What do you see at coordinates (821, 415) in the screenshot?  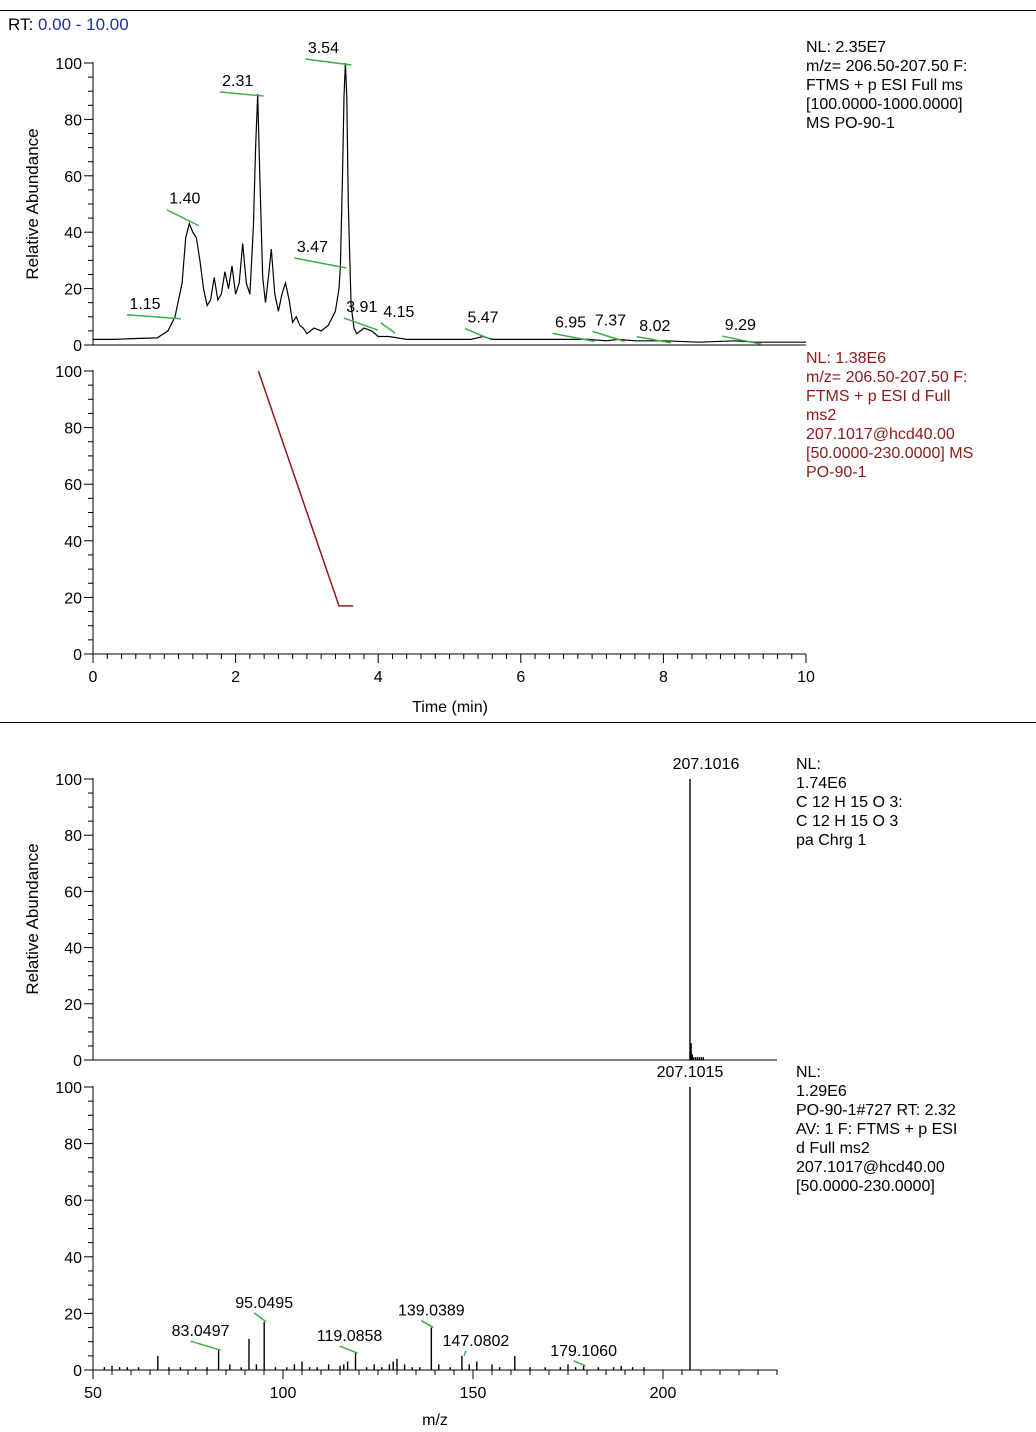 I see `info-line: ms2` at bounding box center [821, 415].